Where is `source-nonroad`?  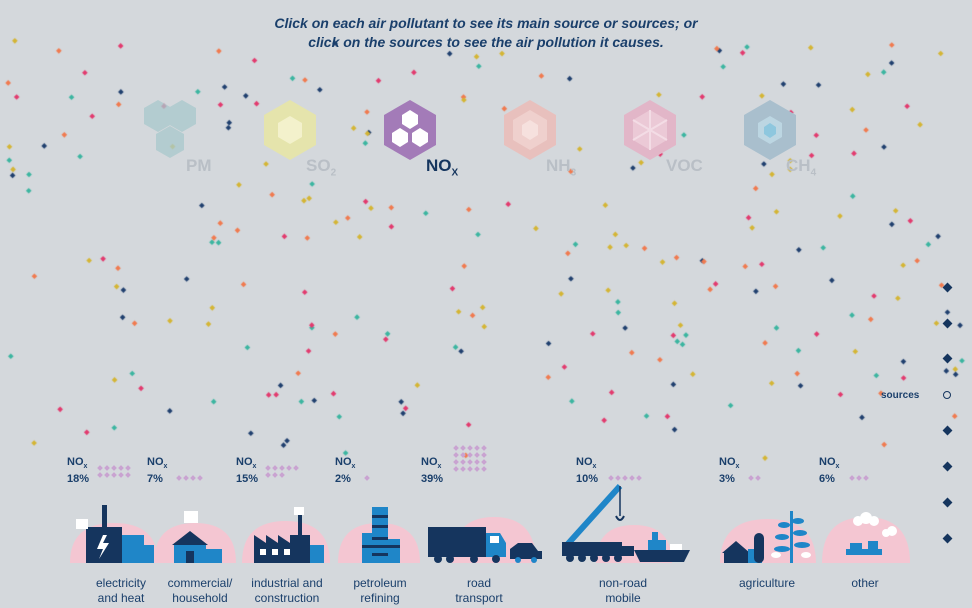
source-nonroad is located at coordinates (626, 522).